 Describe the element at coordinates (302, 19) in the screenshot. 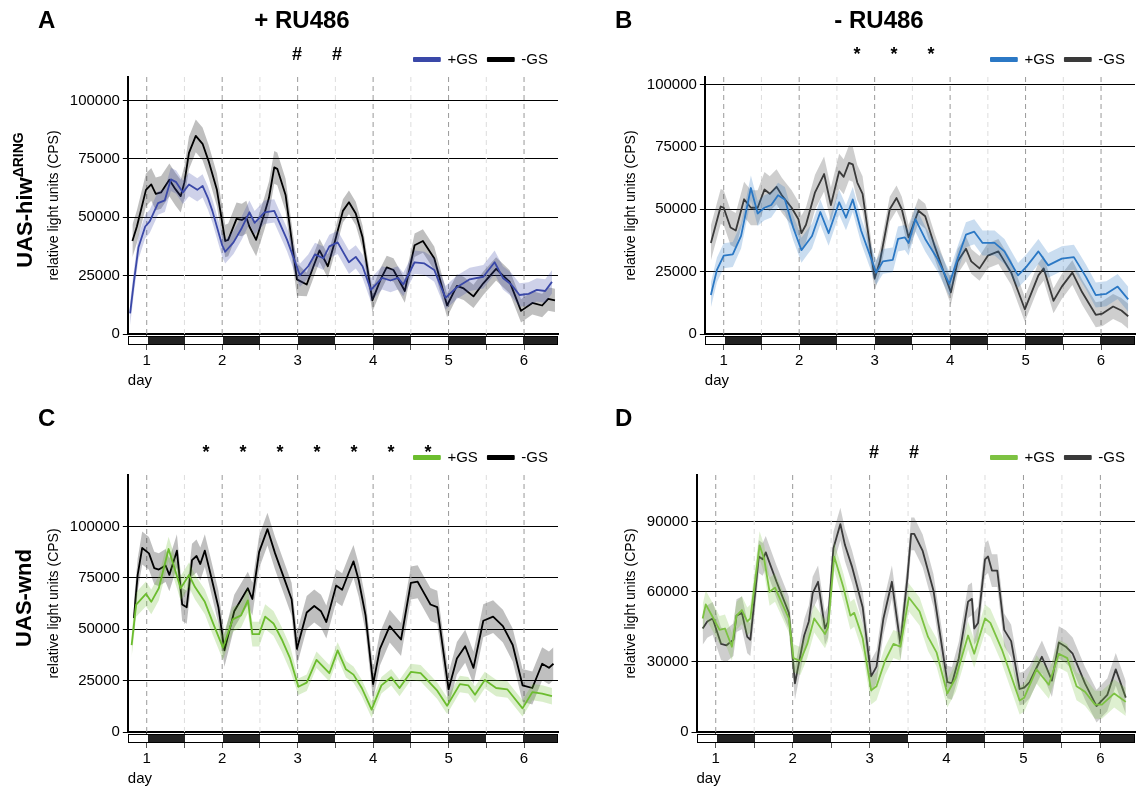

I see `chart-subtitle: + RU486` at that location.